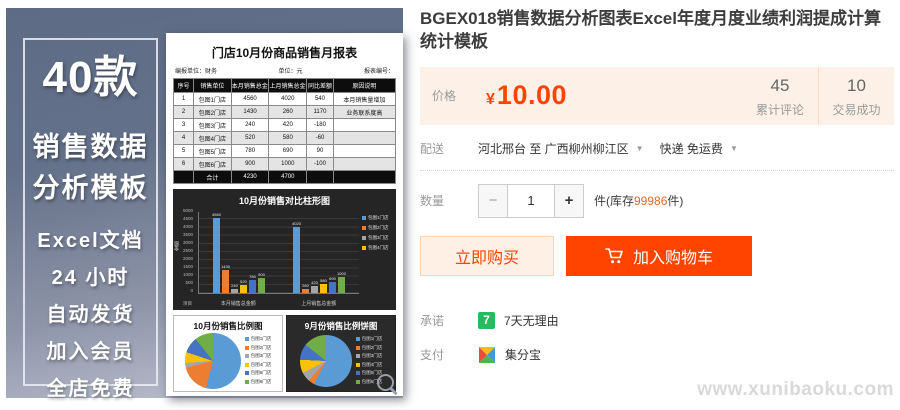 The width and height of the screenshot is (900, 410). I want to click on bar-value-label: 4560, so click(216, 215).